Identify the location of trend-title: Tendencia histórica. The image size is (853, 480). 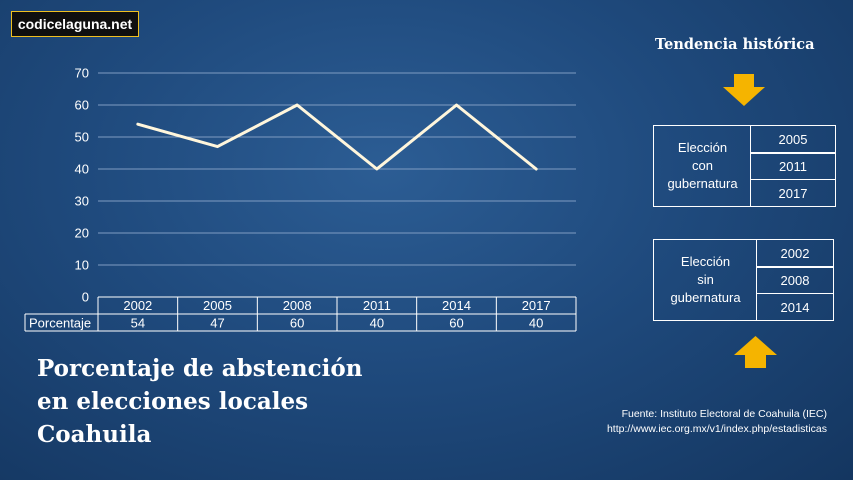
(735, 44).